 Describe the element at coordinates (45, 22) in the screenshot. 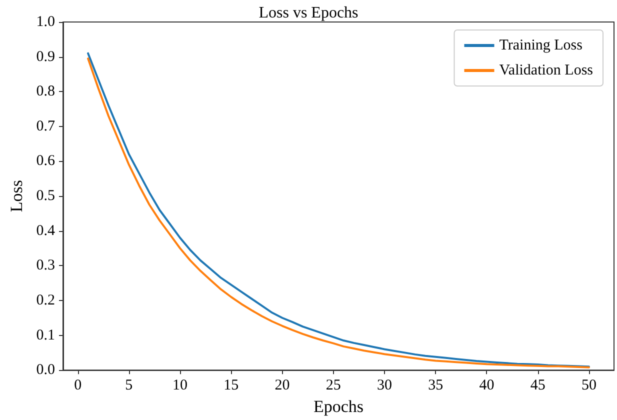

I see `y-tick-label: 1.0` at that location.